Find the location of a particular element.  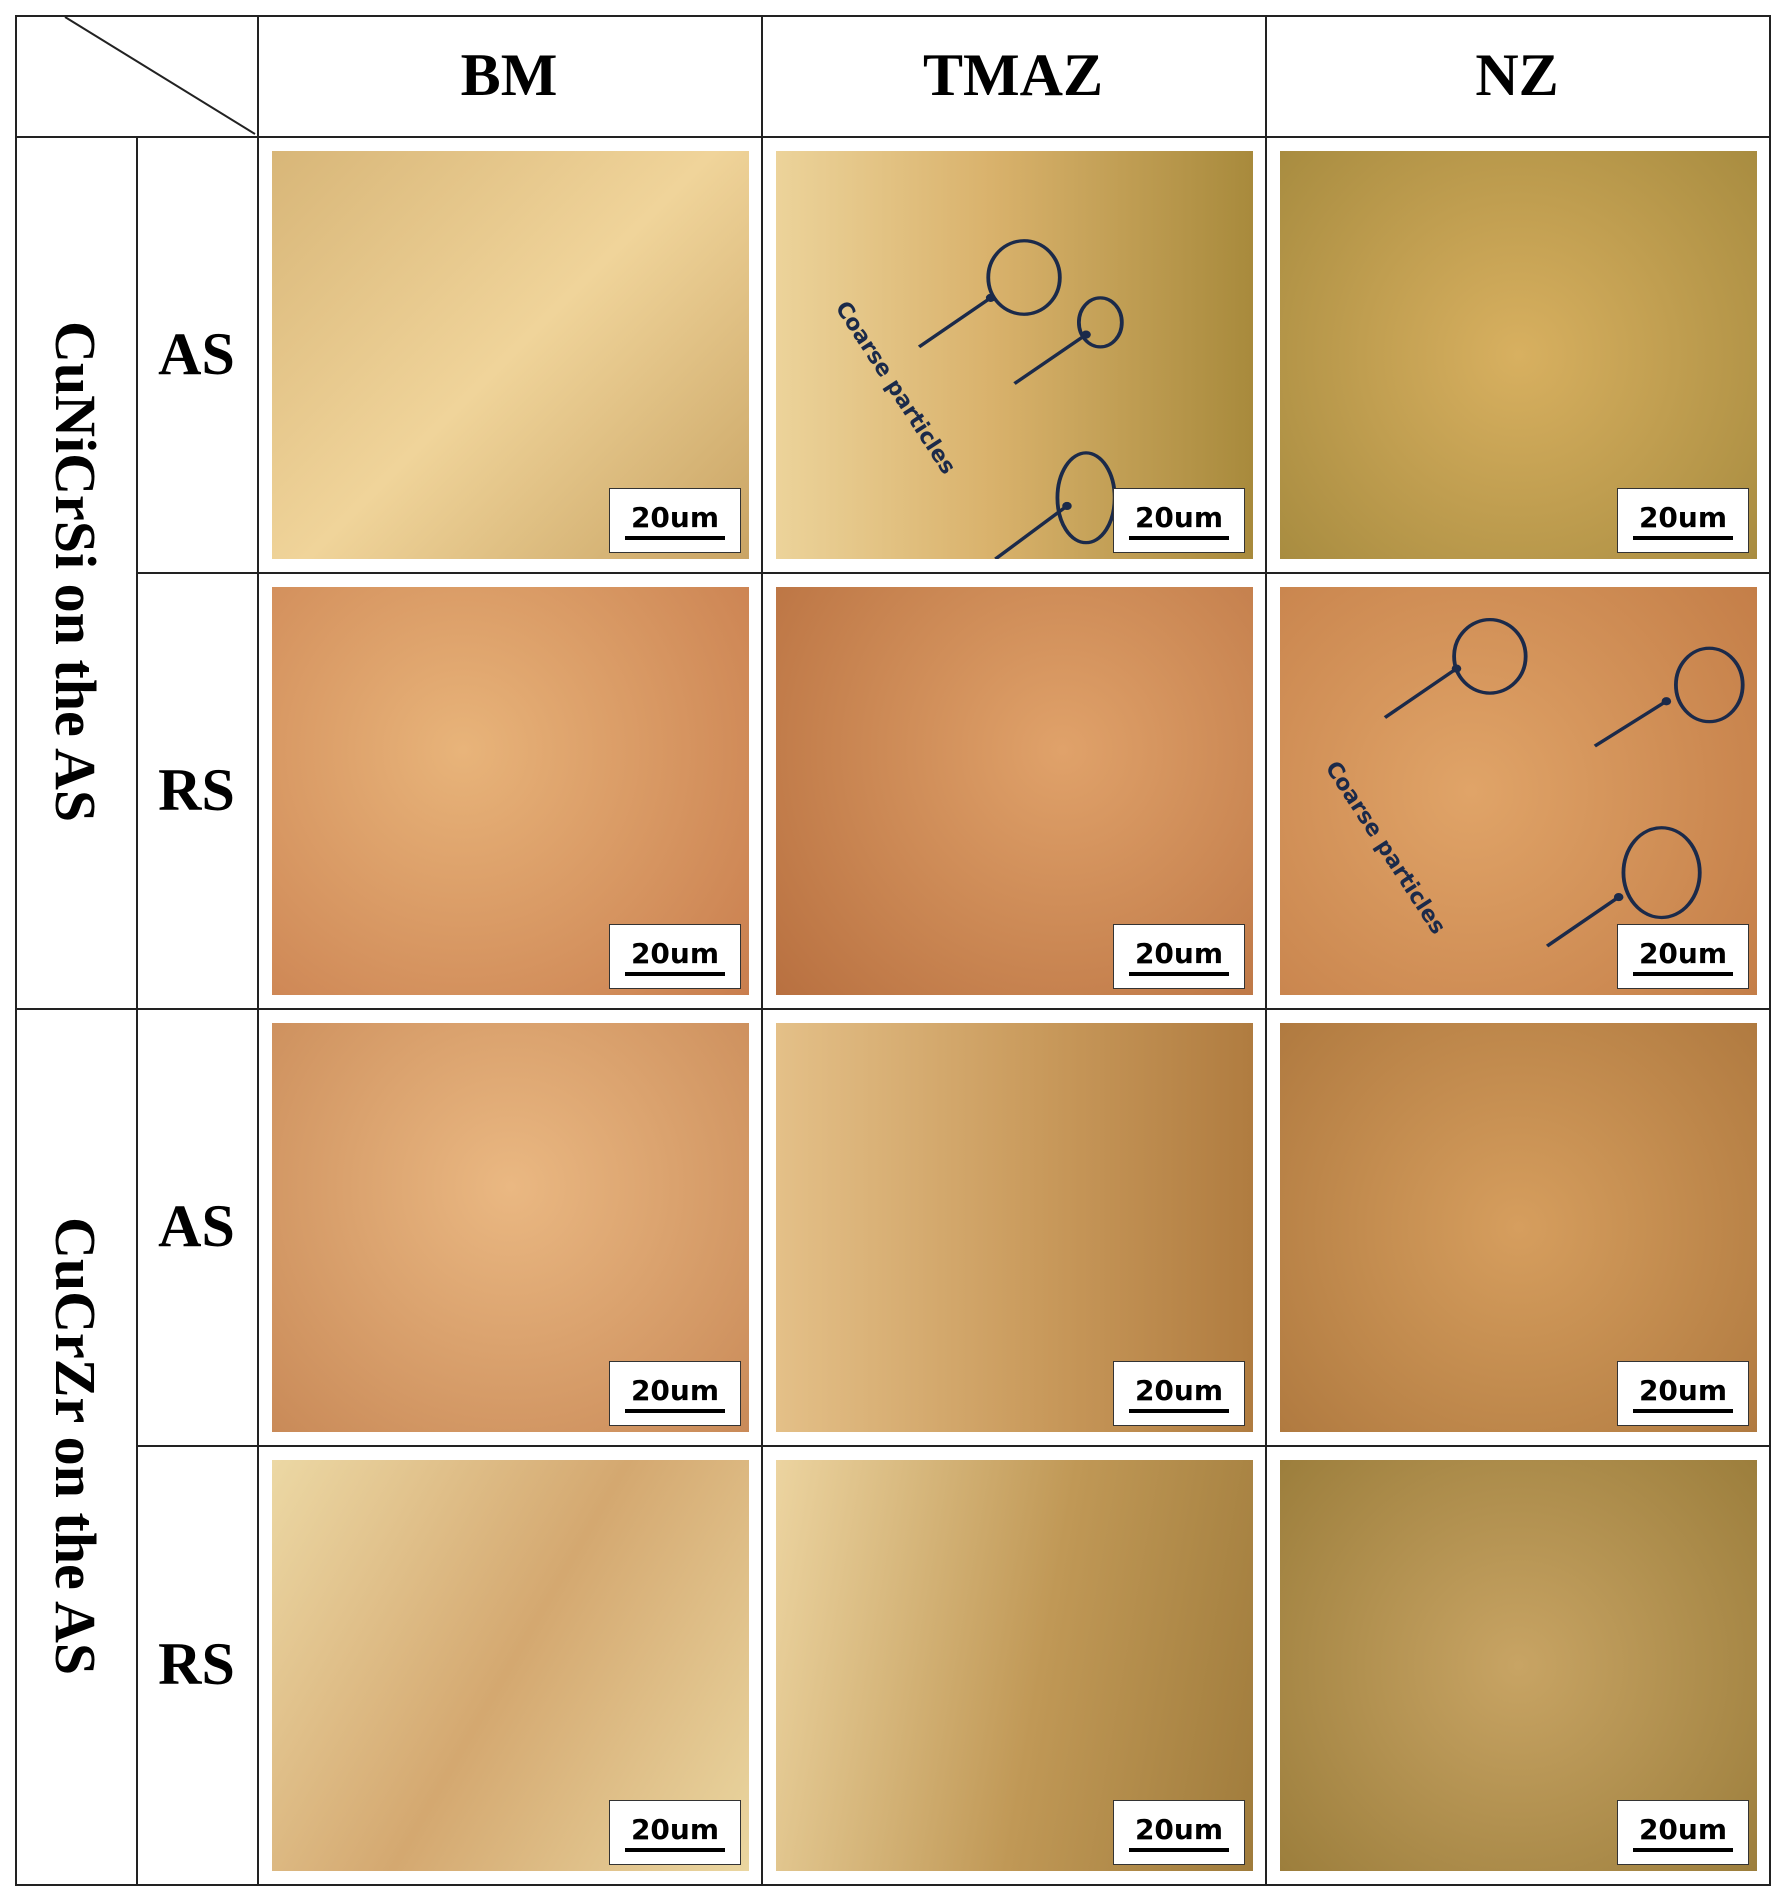

column-header: BM is located at coordinates (509, 75).